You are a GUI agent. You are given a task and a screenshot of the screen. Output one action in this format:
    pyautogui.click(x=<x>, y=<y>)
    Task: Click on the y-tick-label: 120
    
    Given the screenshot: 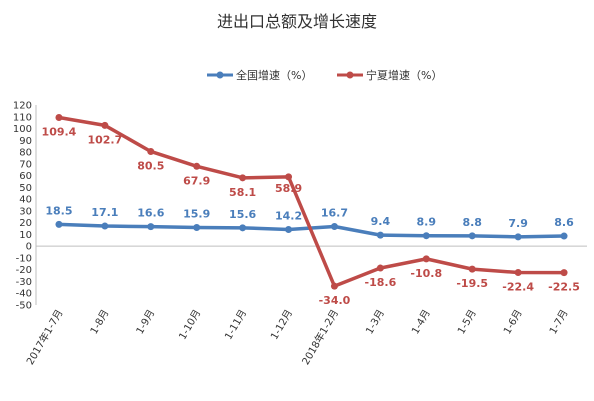 What is the action you would take?
    pyautogui.click(x=22, y=106)
    